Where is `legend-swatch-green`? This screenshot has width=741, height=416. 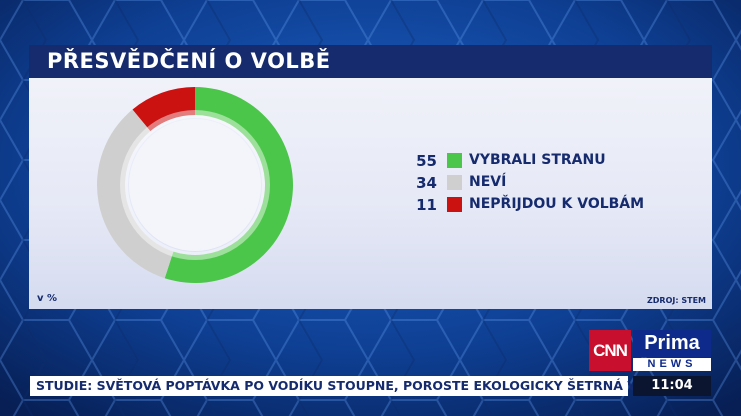 legend-swatch-green is located at coordinates (454, 160).